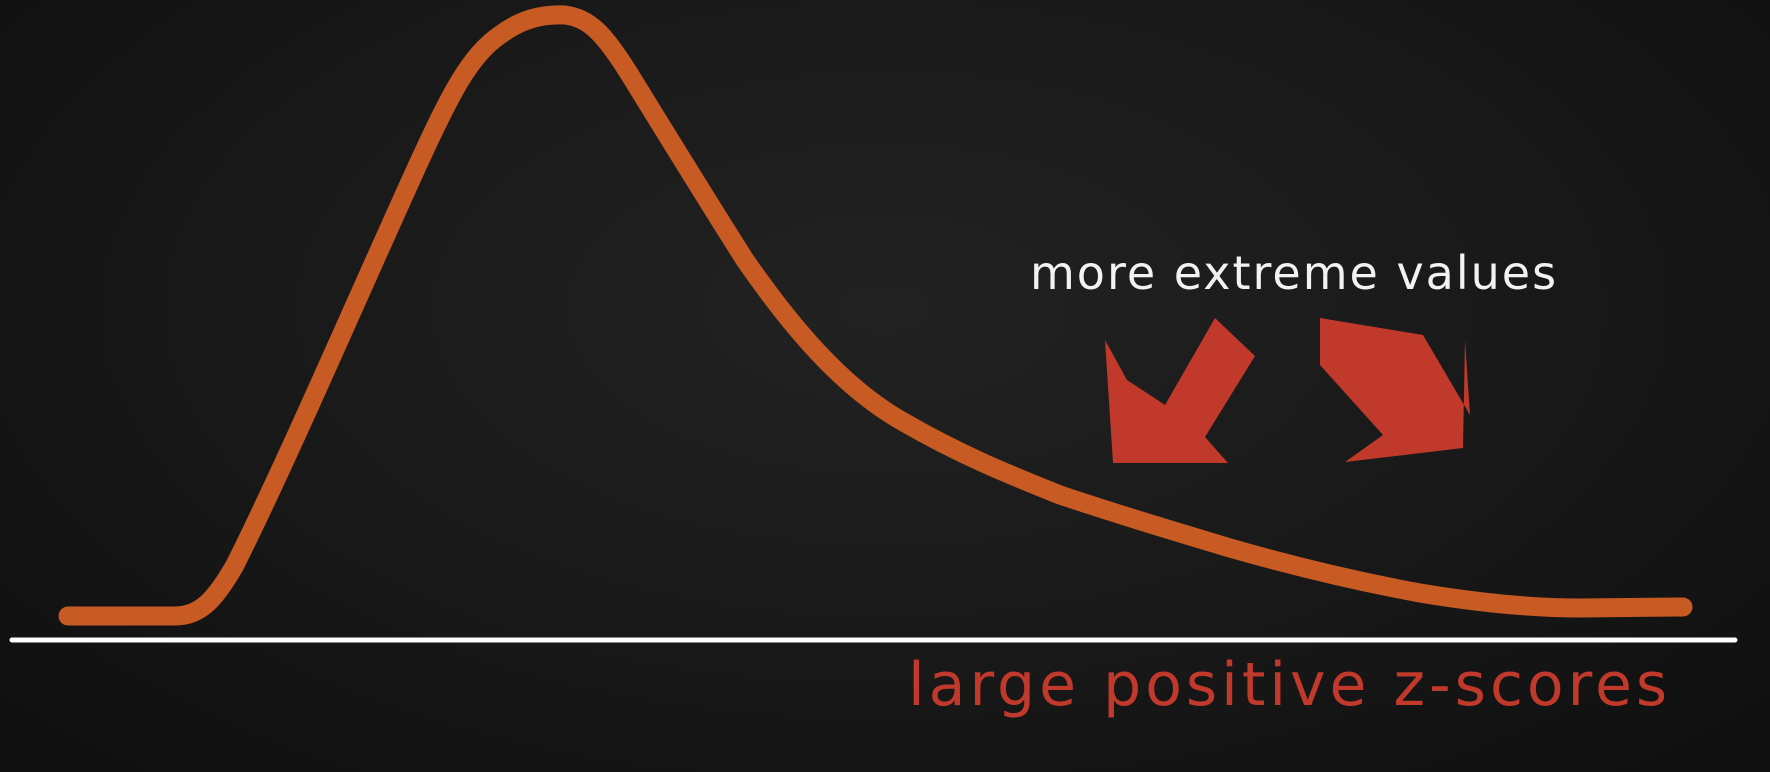 This screenshot has height=772, width=1770. What do you see at coordinates (1290, 685) in the screenshot?
I see `axis-label-z-scores: large positive z-scores` at bounding box center [1290, 685].